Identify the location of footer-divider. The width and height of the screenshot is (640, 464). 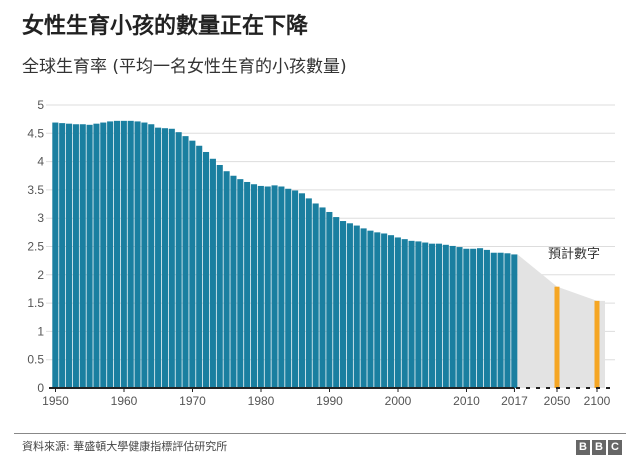
(320, 433).